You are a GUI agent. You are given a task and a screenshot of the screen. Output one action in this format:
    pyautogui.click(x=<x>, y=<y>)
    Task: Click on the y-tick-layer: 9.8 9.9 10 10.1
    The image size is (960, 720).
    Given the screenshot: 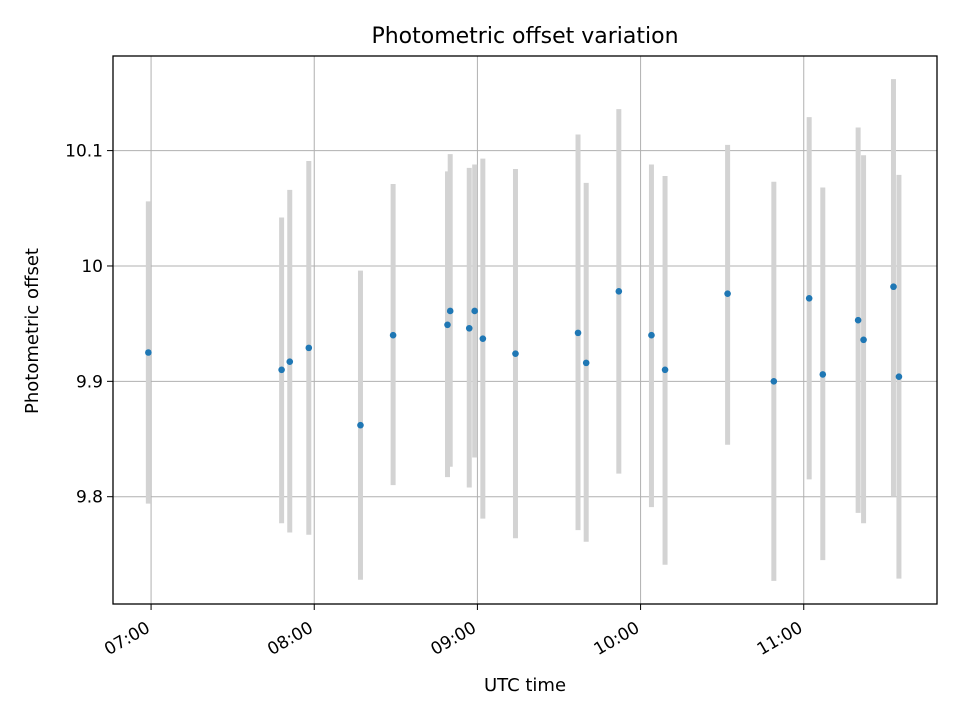 What is the action you would take?
    pyautogui.click(x=89, y=325)
    